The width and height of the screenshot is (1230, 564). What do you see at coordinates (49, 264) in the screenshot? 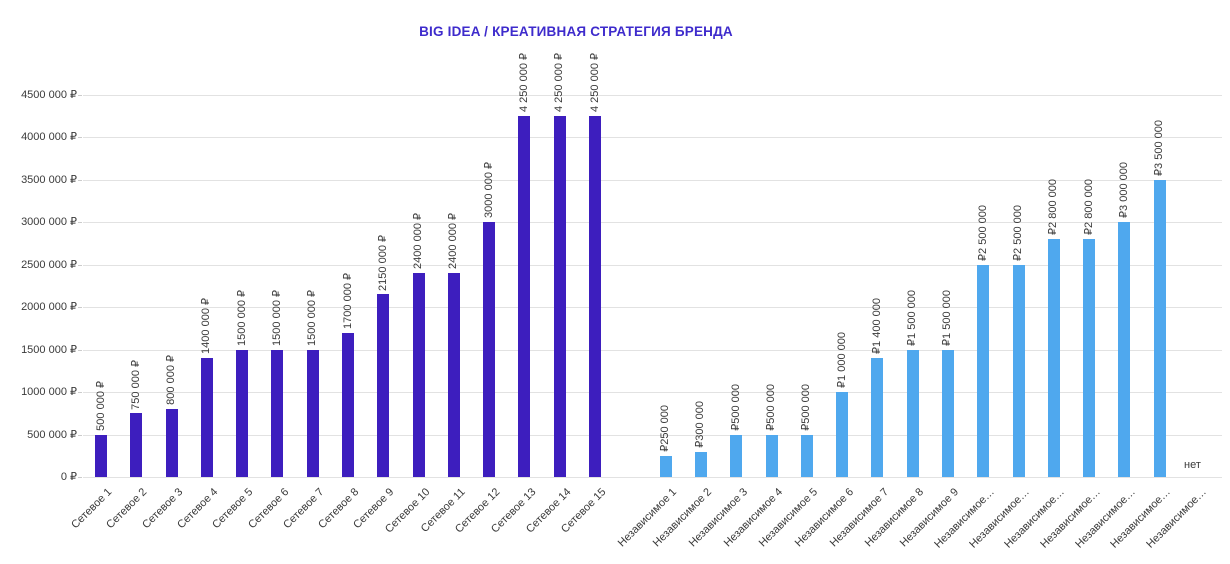
I see `y-axis-label: 2500 000 ₽` at bounding box center [49, 264].